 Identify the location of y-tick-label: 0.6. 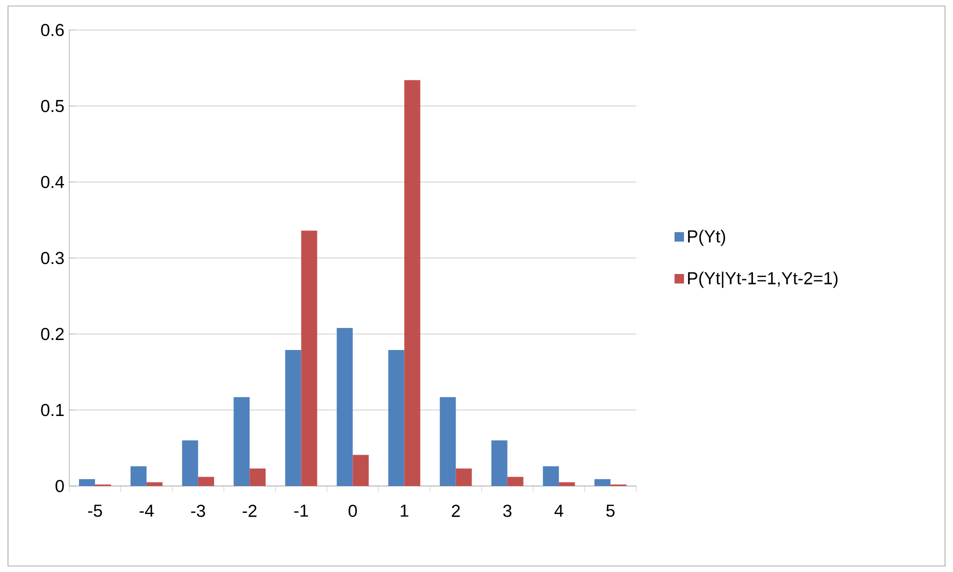
(52, 30).